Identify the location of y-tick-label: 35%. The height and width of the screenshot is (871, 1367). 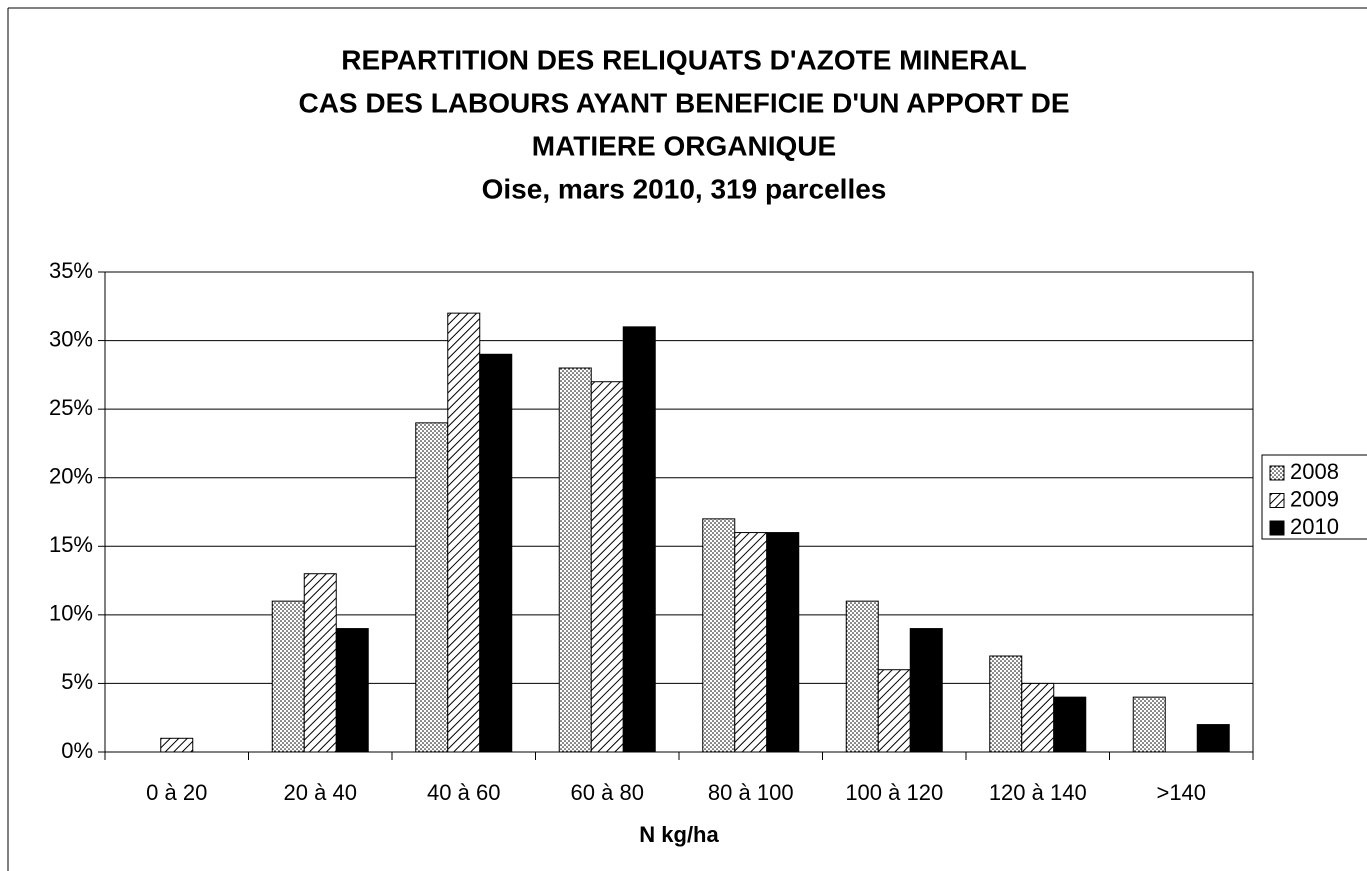
(71, 270).